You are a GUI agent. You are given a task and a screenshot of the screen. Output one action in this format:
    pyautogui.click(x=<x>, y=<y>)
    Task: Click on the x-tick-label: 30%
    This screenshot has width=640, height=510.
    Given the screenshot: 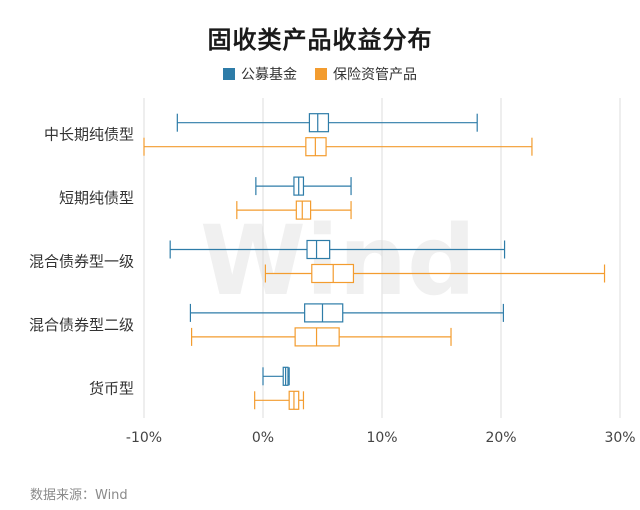 What is the action you would take?
    pyautogui.click(x=619, y=438)
    